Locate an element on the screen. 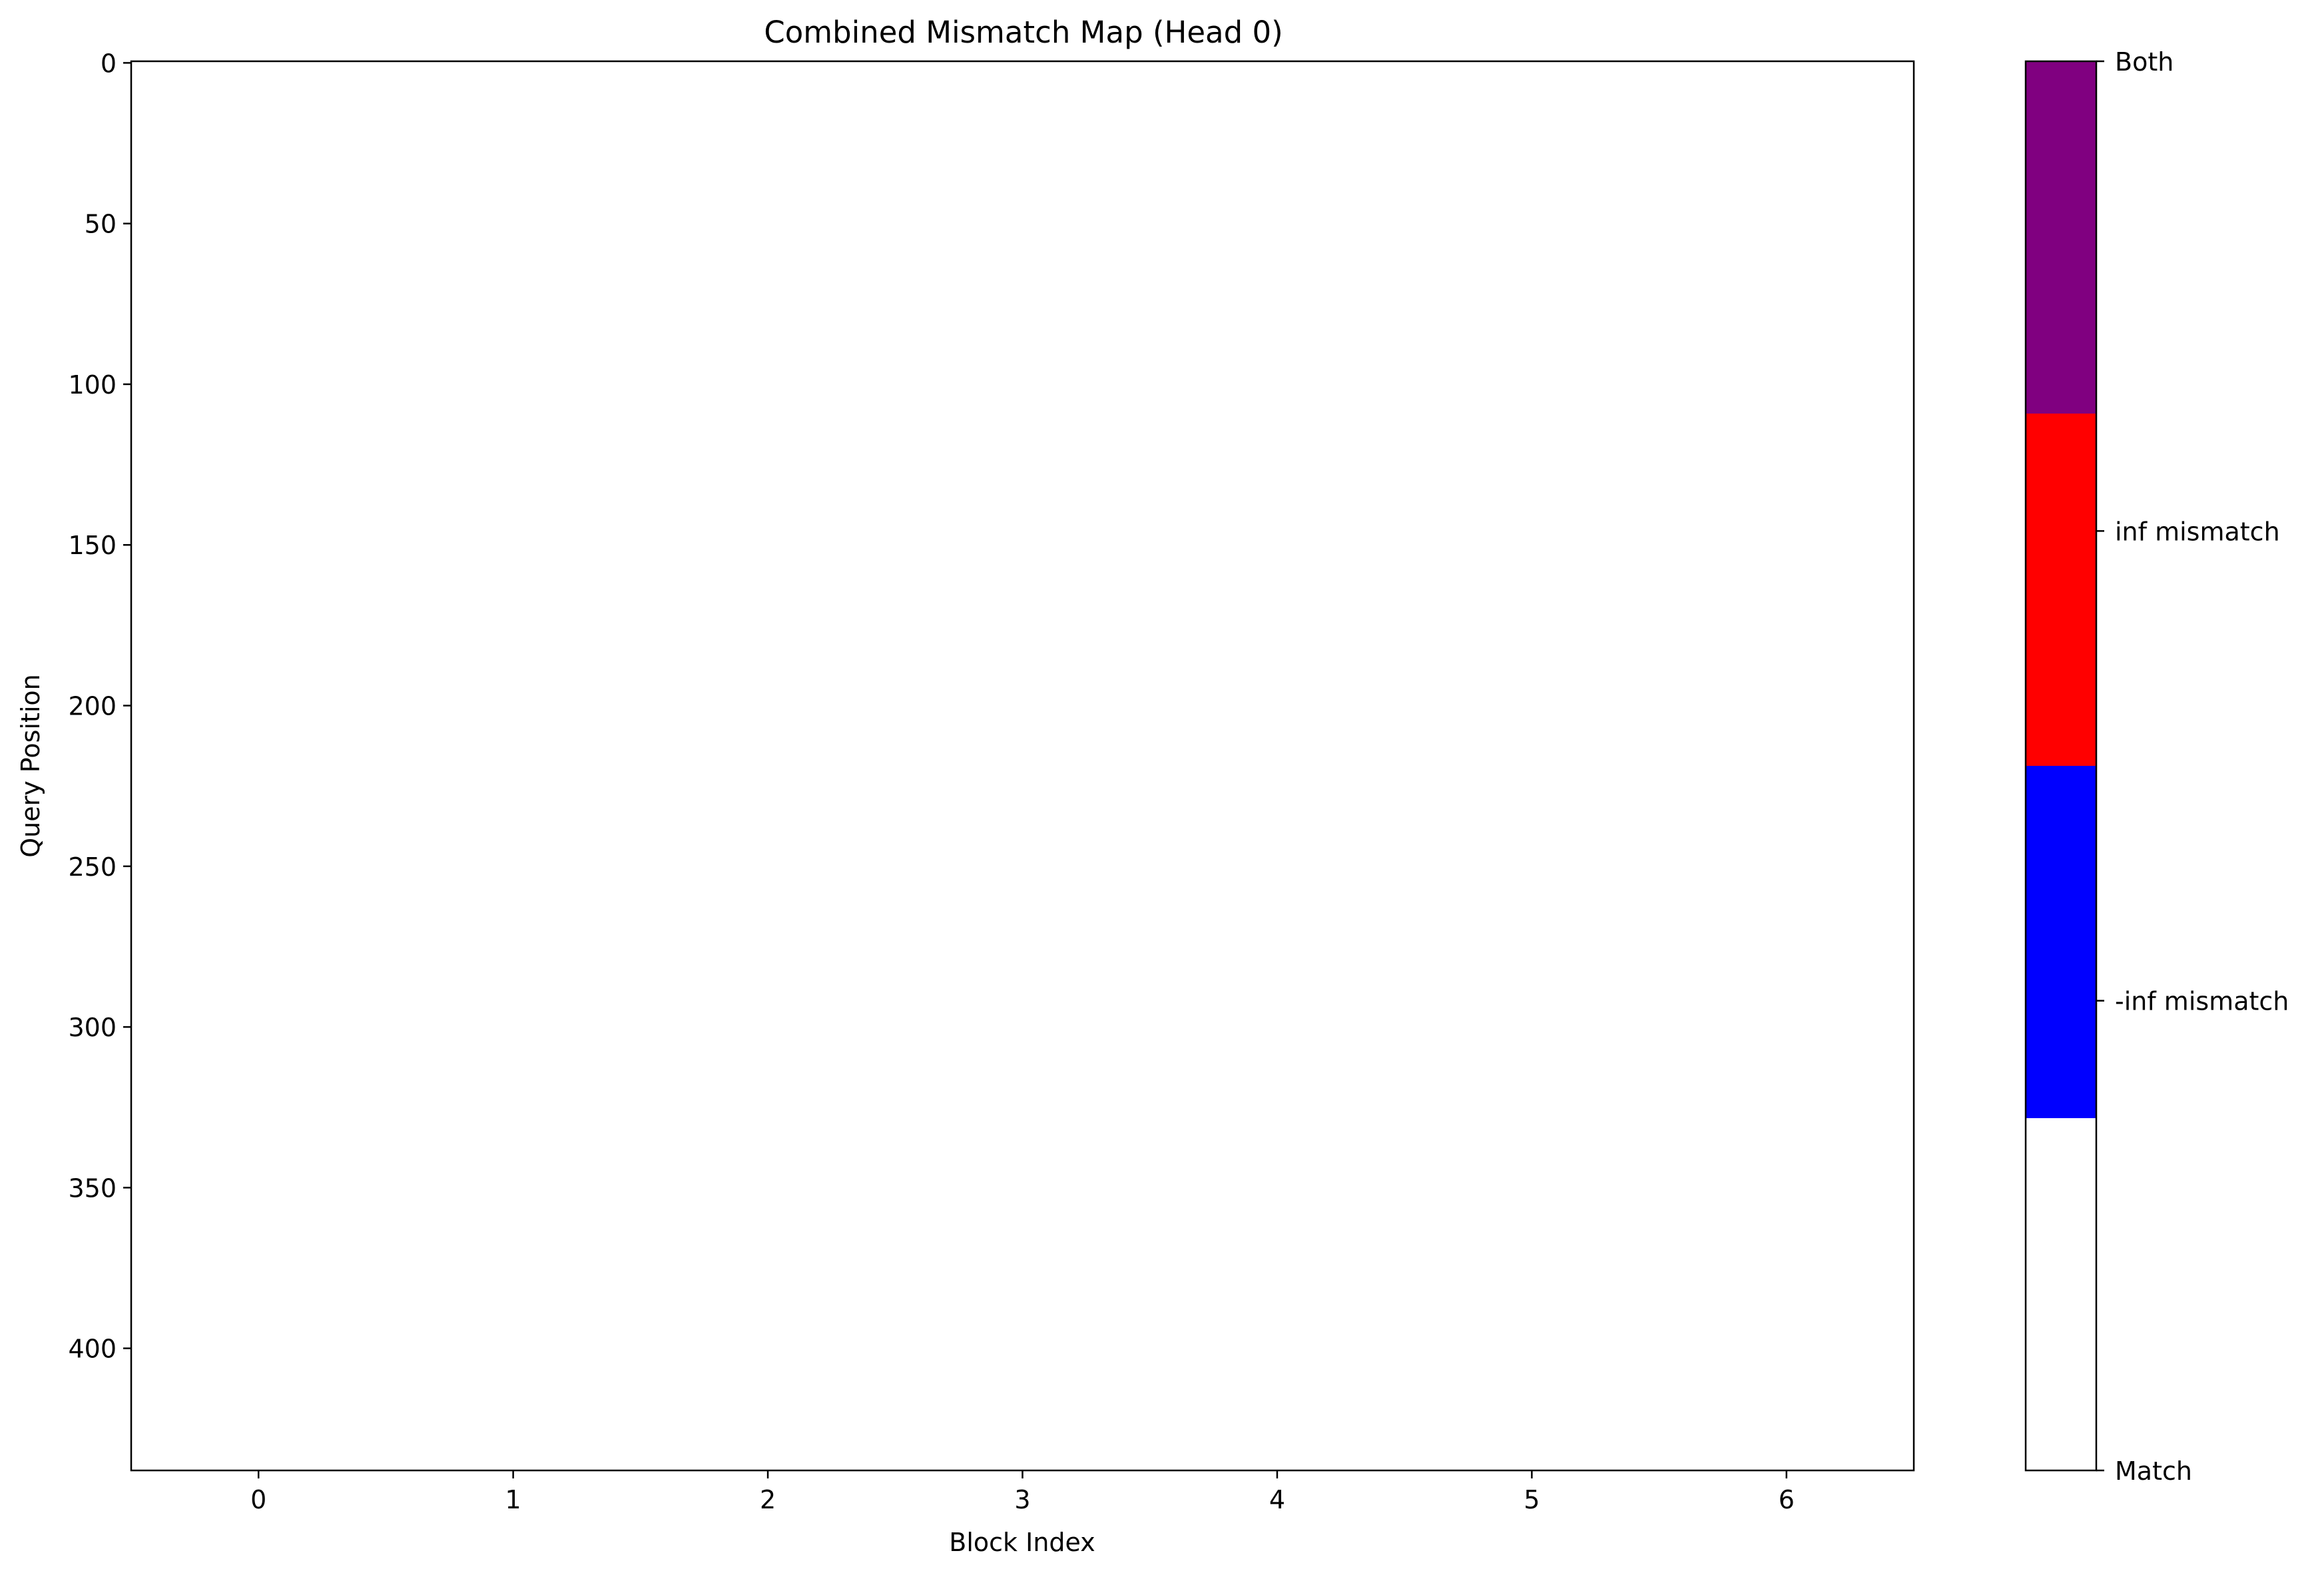 This screenshot has width=2324, height=1575. y-tick-label: 350 is located at coordinates (93, 1188).